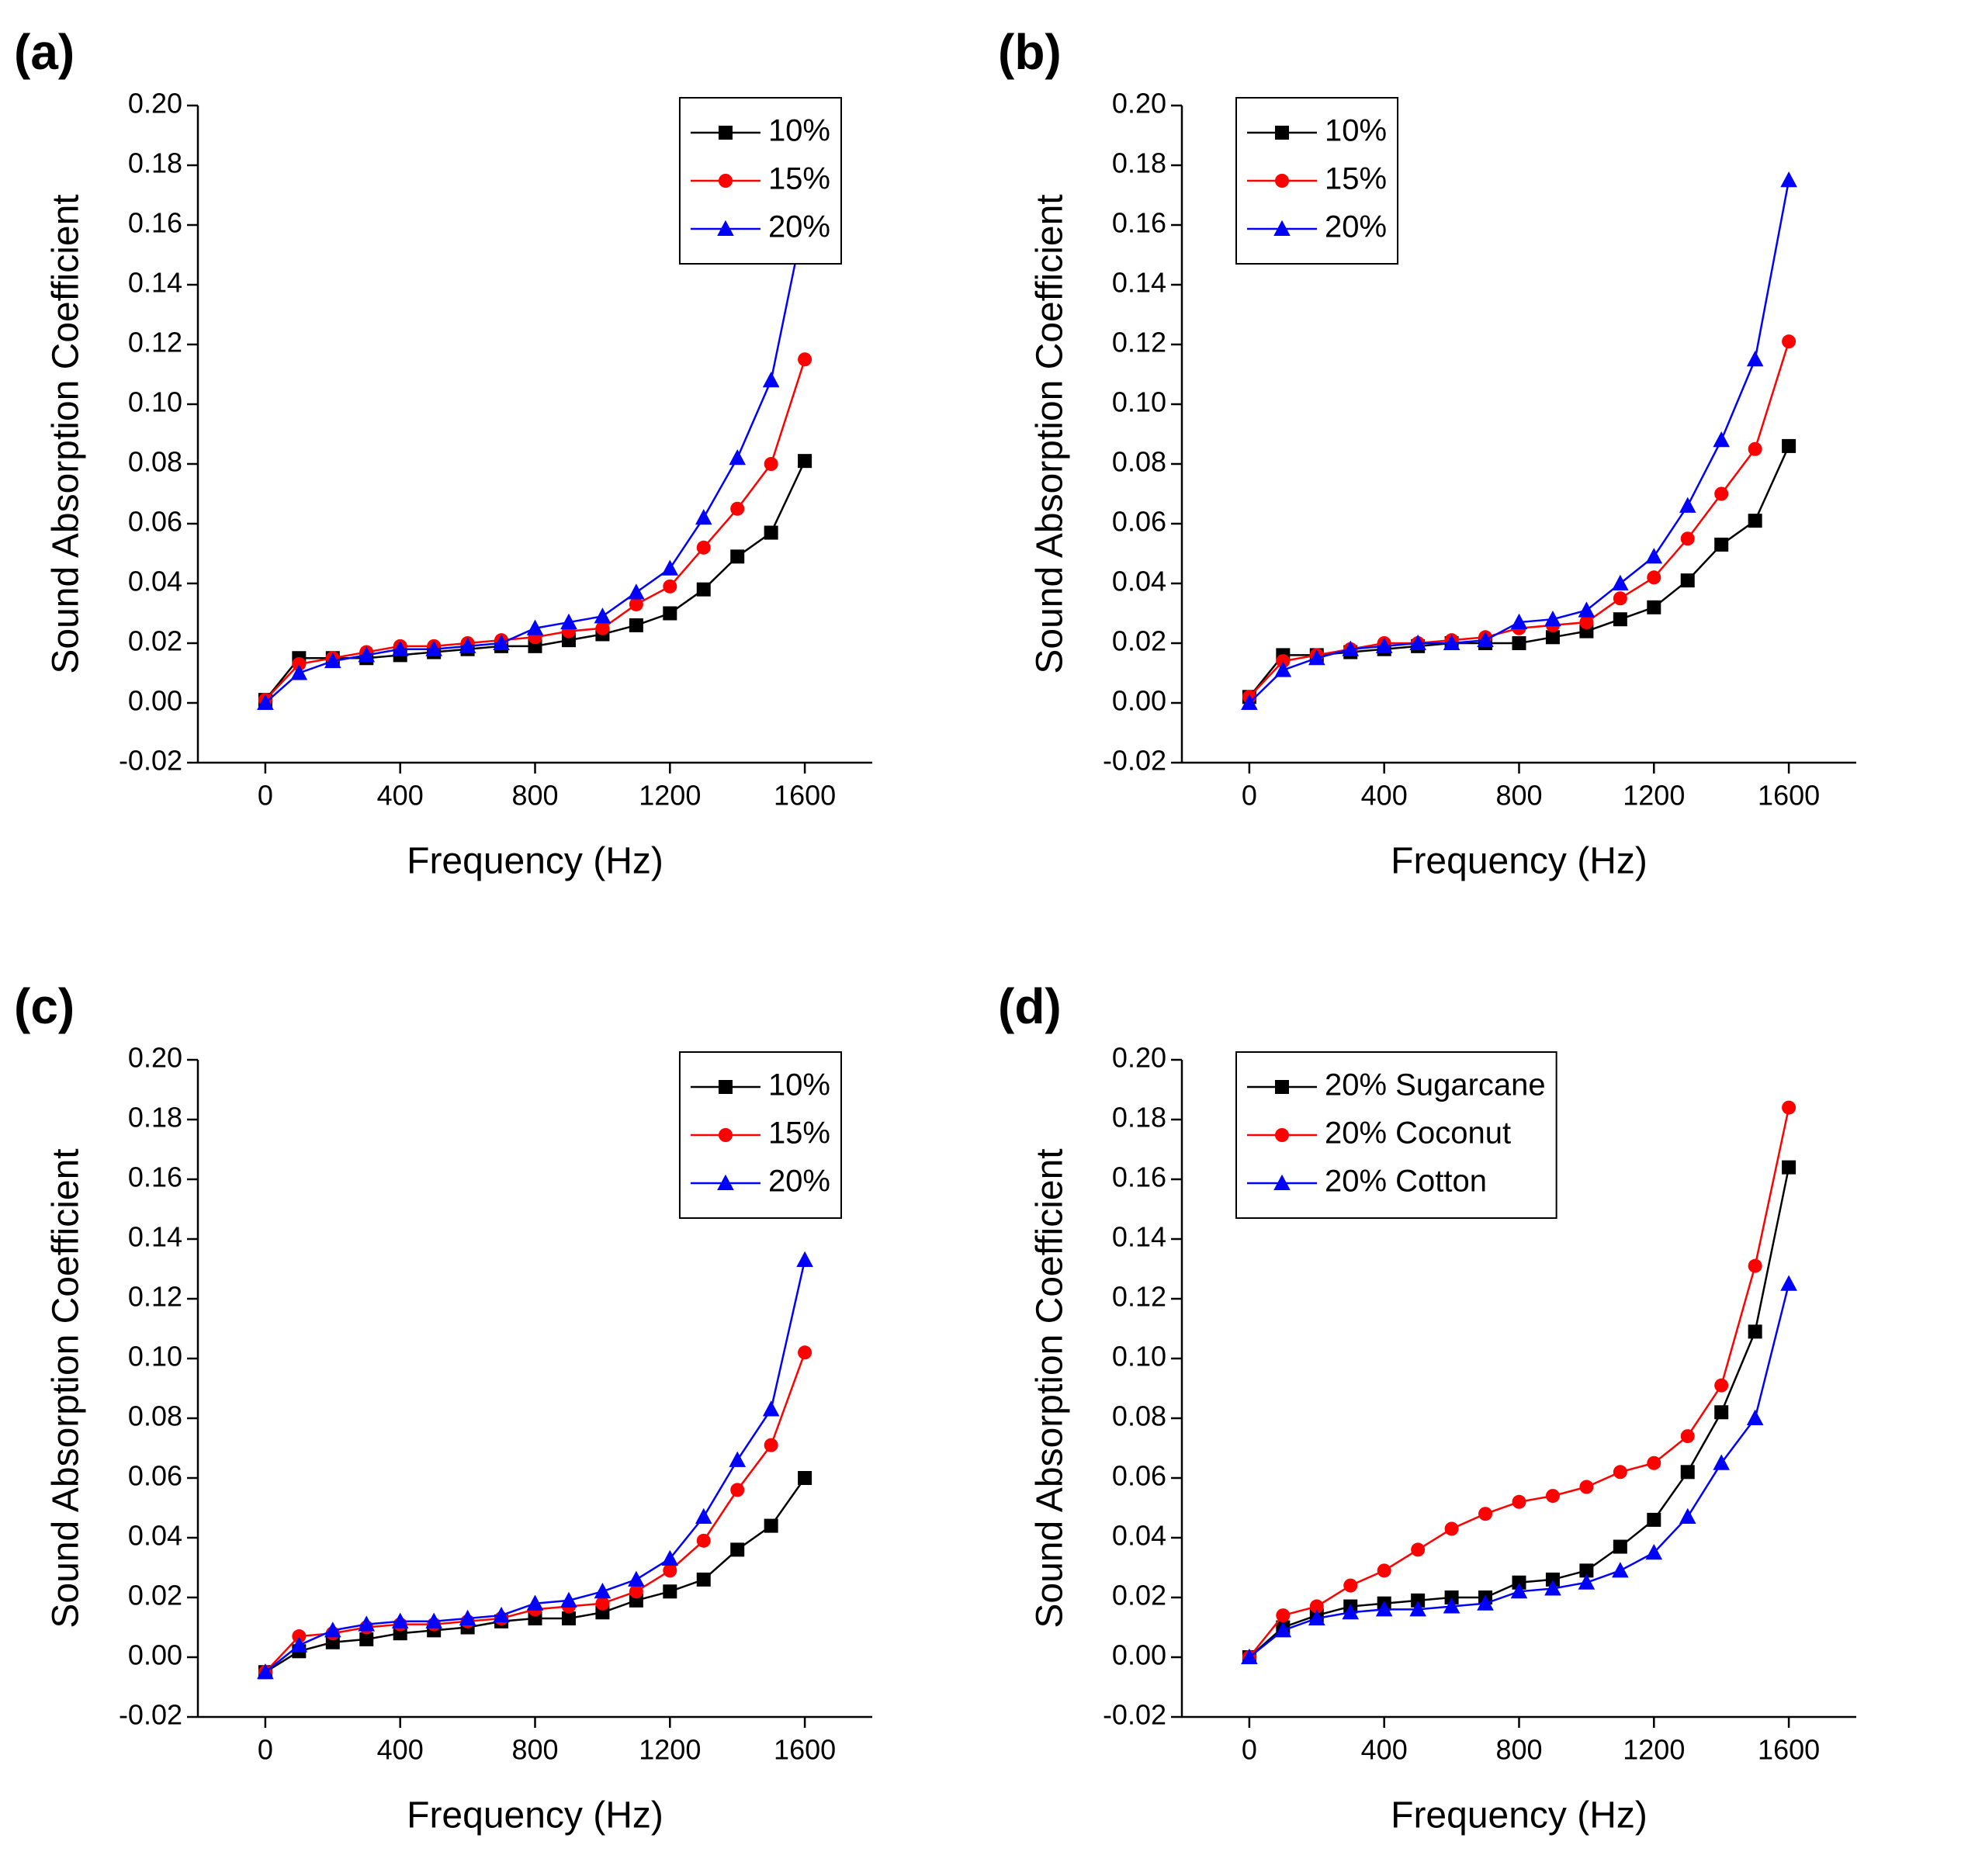  I want to click on legend-label: 15%, so click(799, 1133).